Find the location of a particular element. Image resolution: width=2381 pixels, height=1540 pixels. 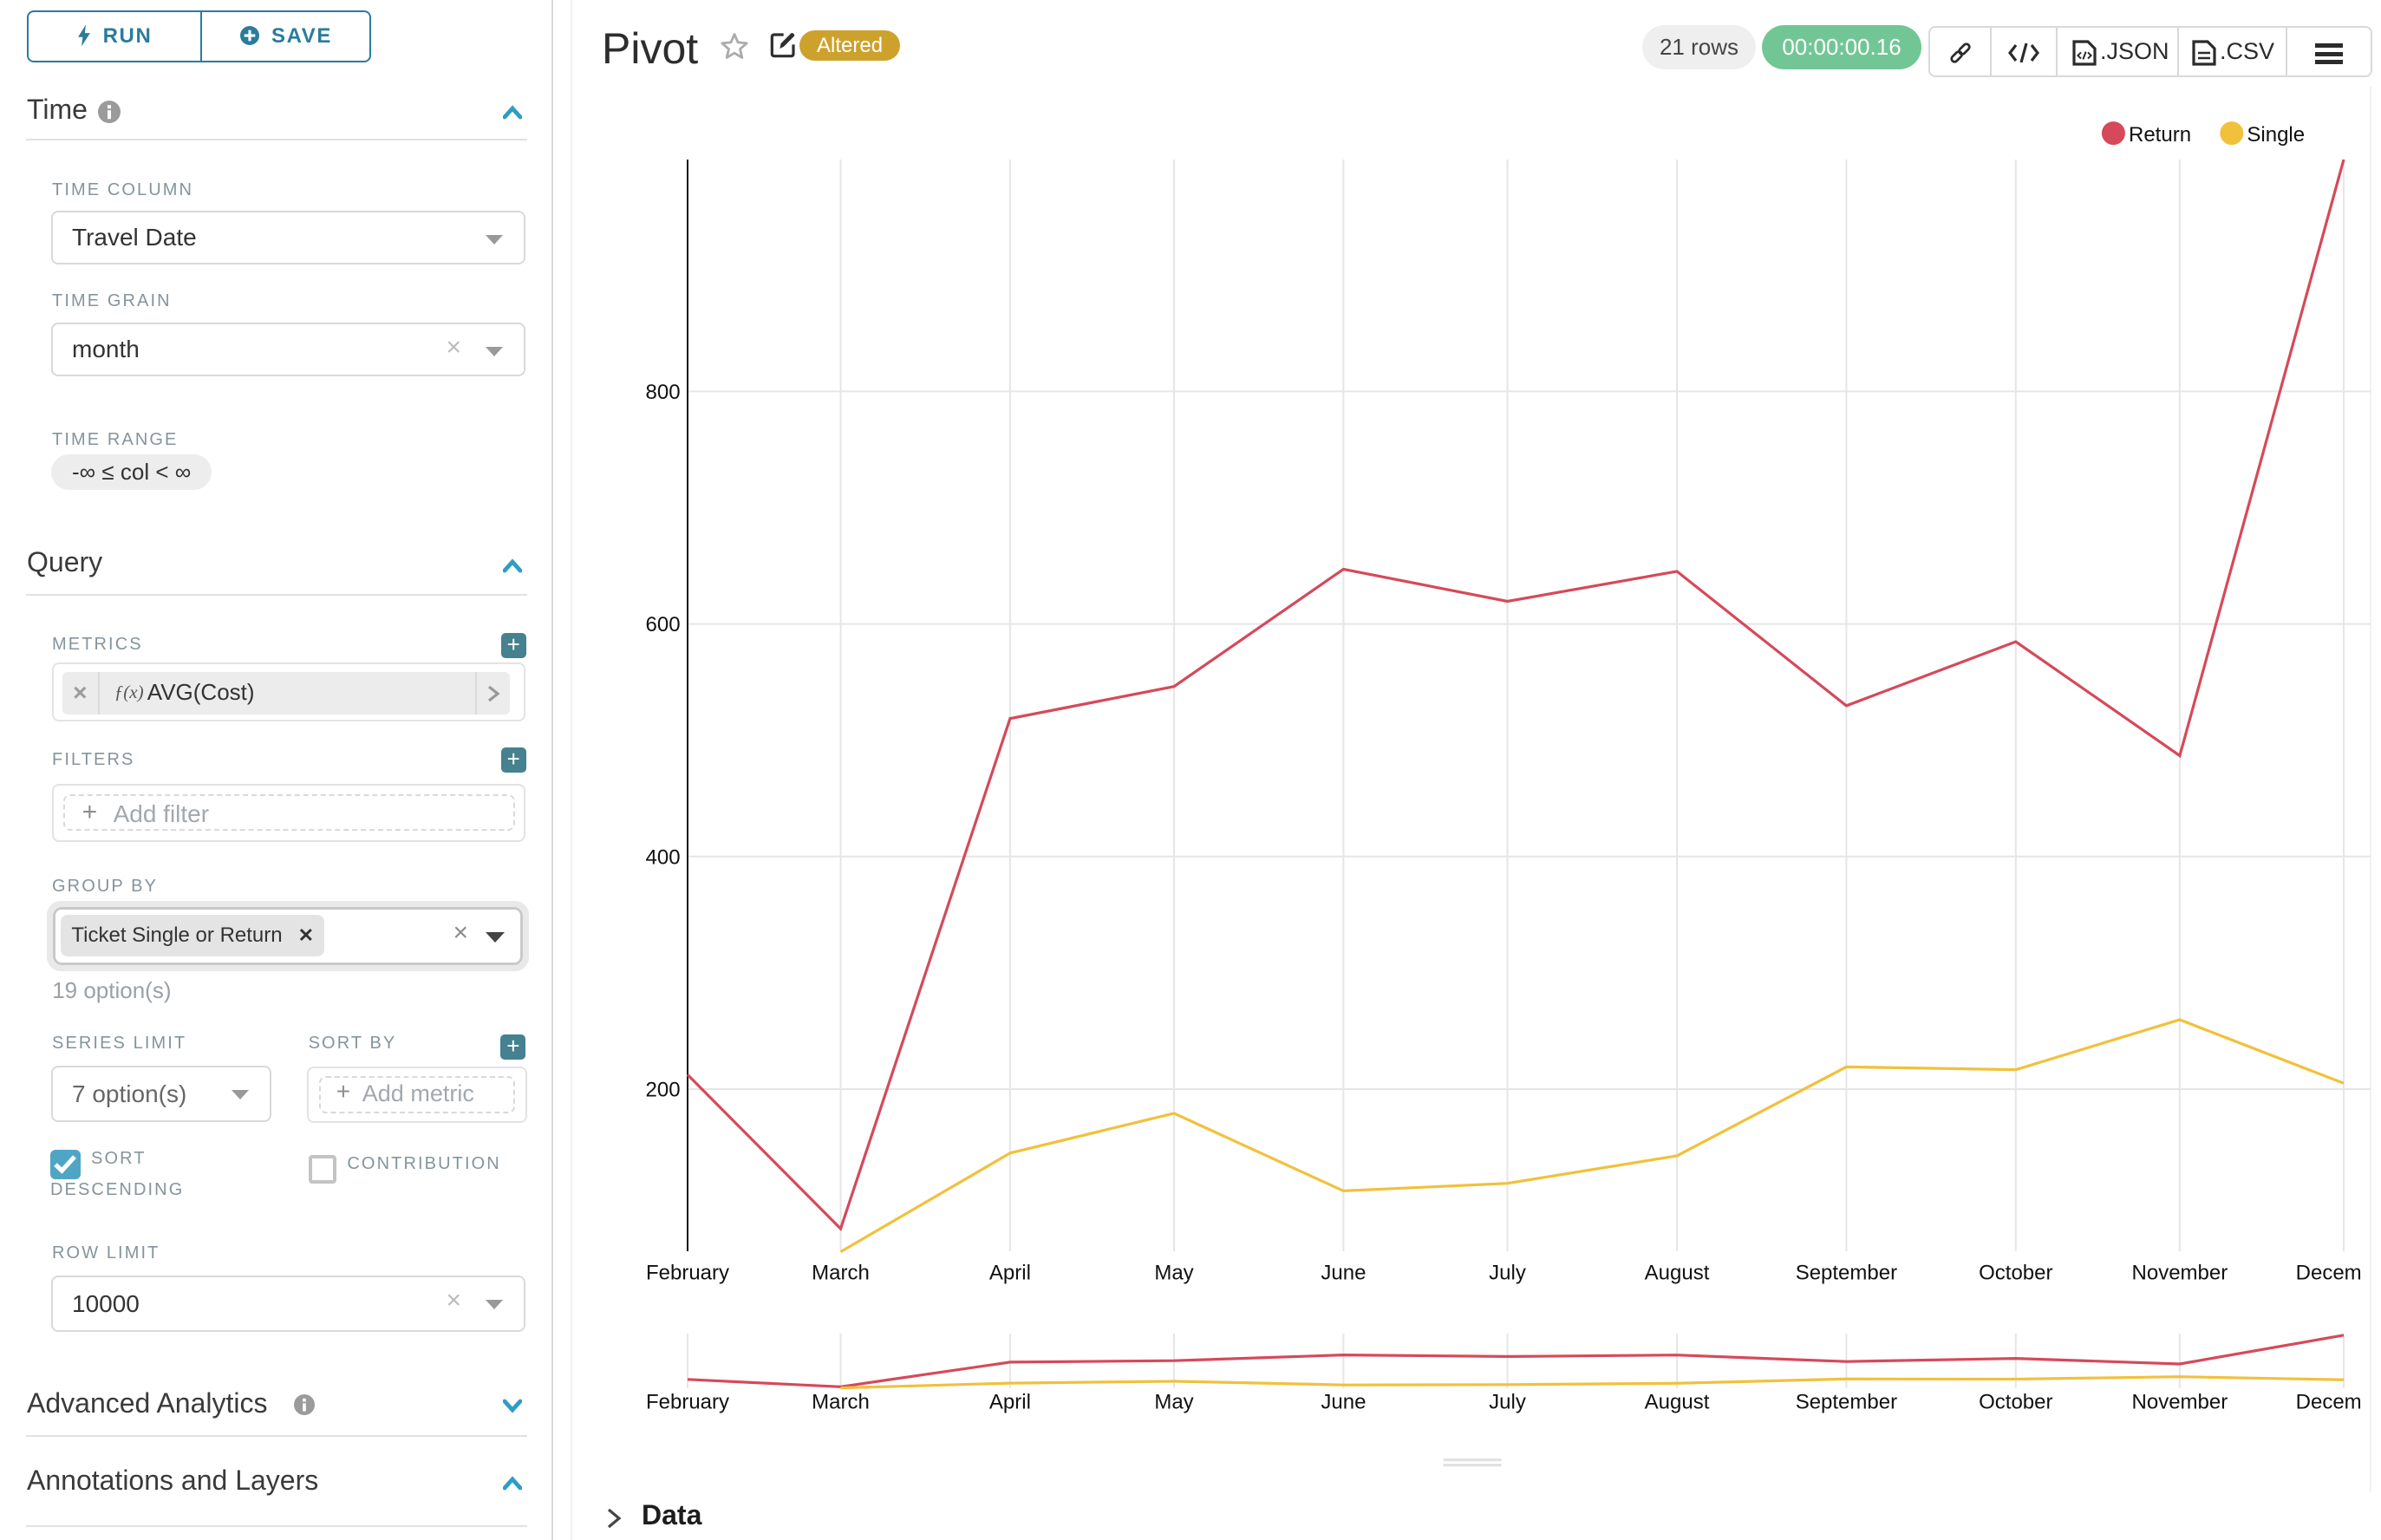

svg-text: 600 is located at coordinates (664, 624).